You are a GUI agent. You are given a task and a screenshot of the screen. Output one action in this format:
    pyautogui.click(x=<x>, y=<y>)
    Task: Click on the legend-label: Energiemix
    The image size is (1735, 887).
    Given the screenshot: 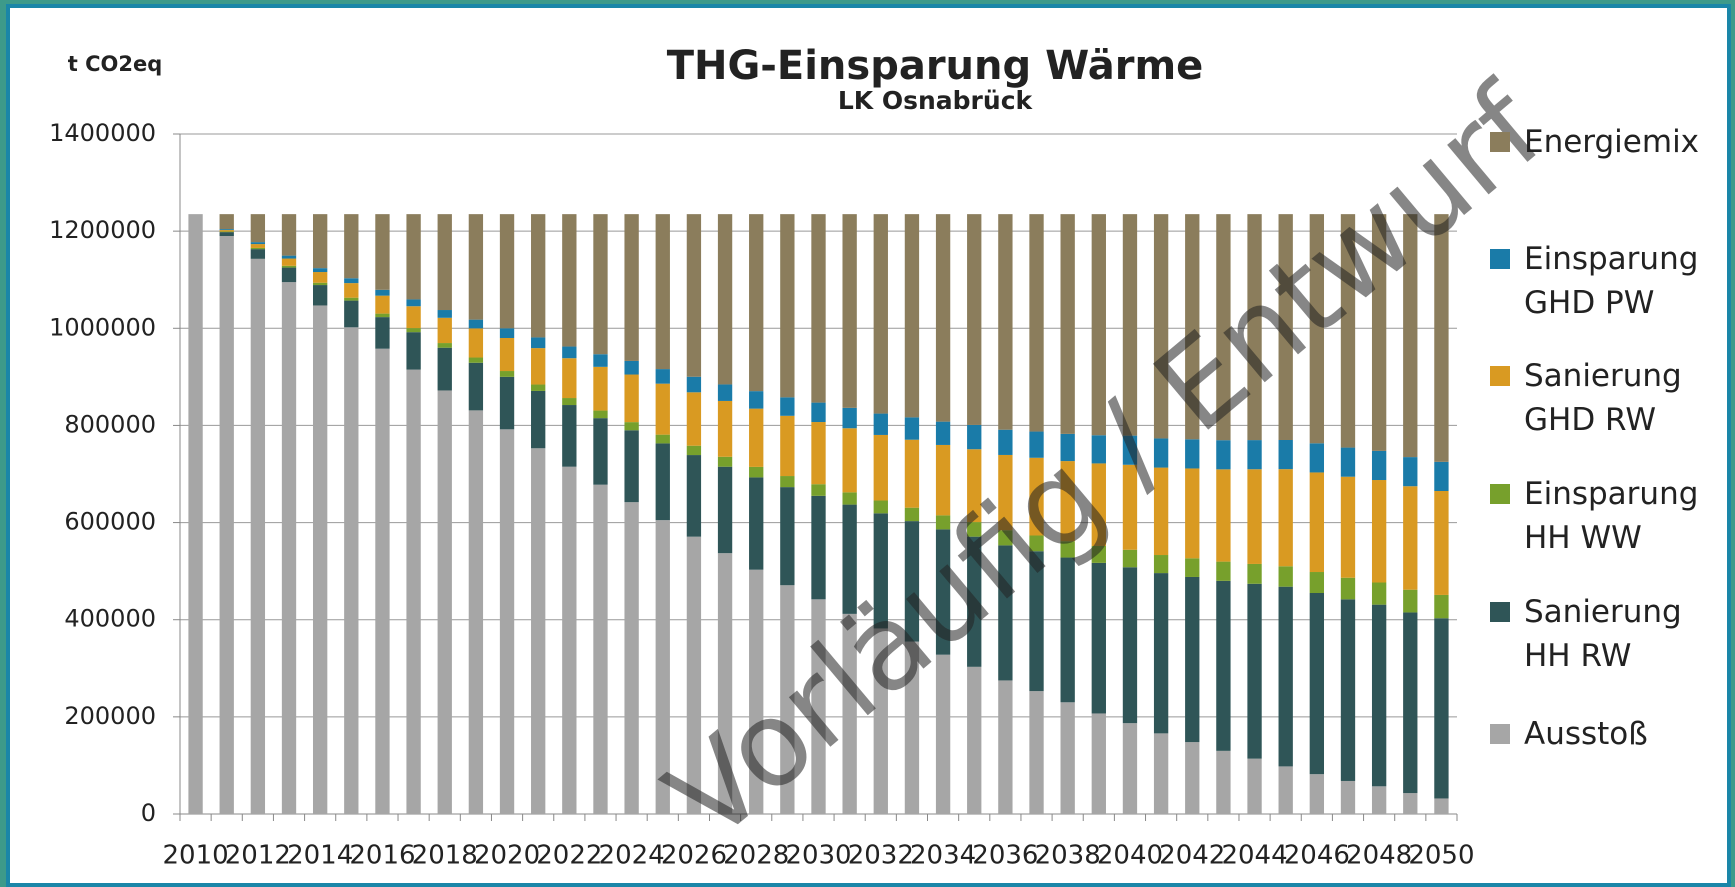 What is the action you would take?
    pyautogui.click(x=1612, y=142)
    